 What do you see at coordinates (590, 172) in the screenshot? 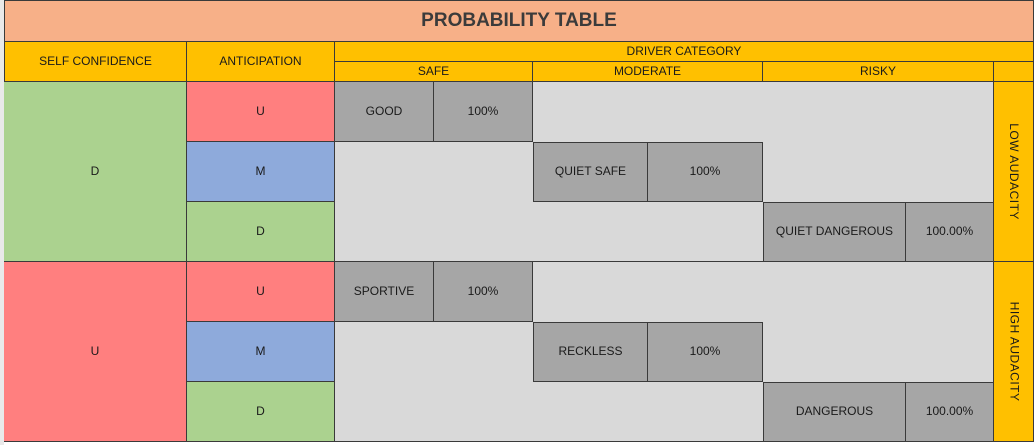
I see `category-cell: QUIET SAFE` at bounding box center [590, 172].